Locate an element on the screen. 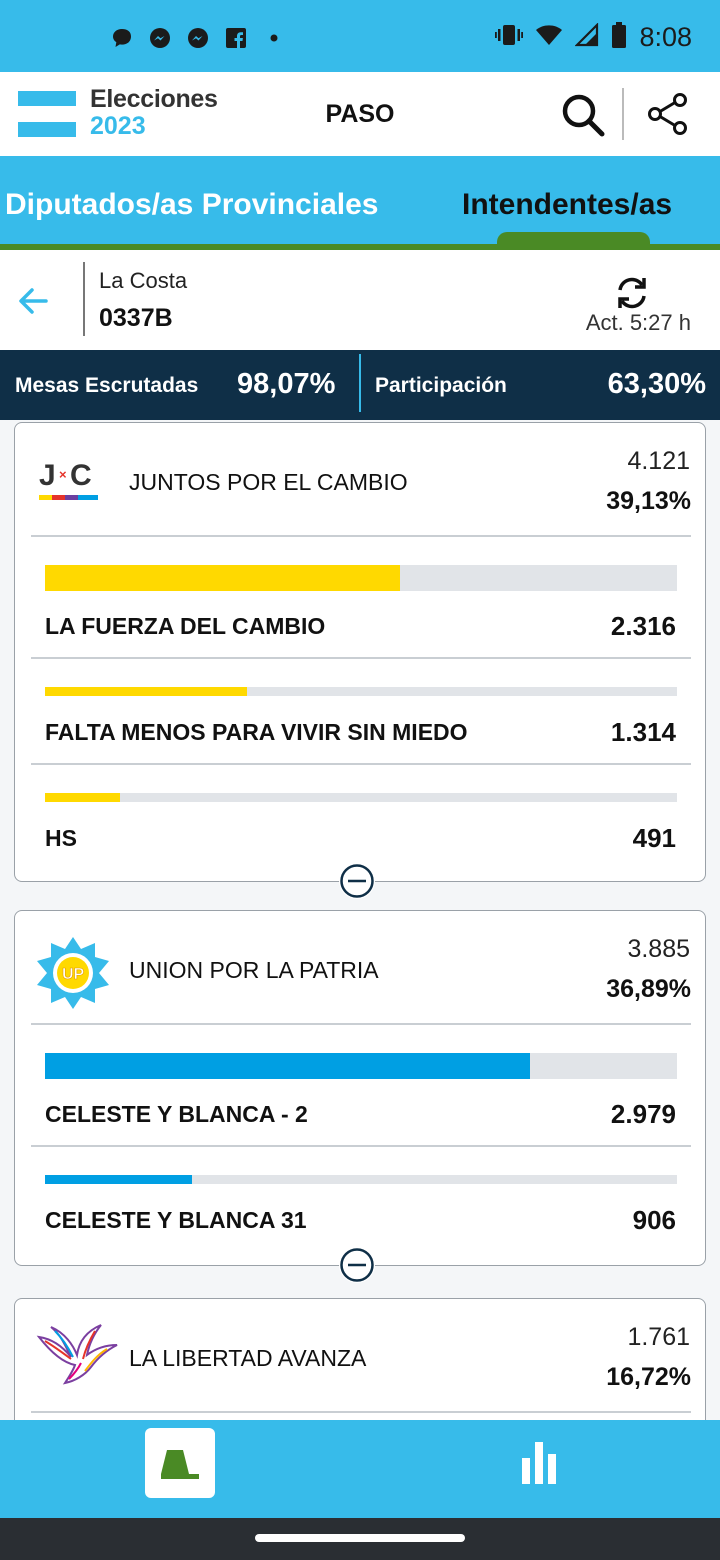 The width and height of the screenshot is (720, 1560). party-name: LA LIBERTAD AVANZA is located at coordinates (248, 1358).